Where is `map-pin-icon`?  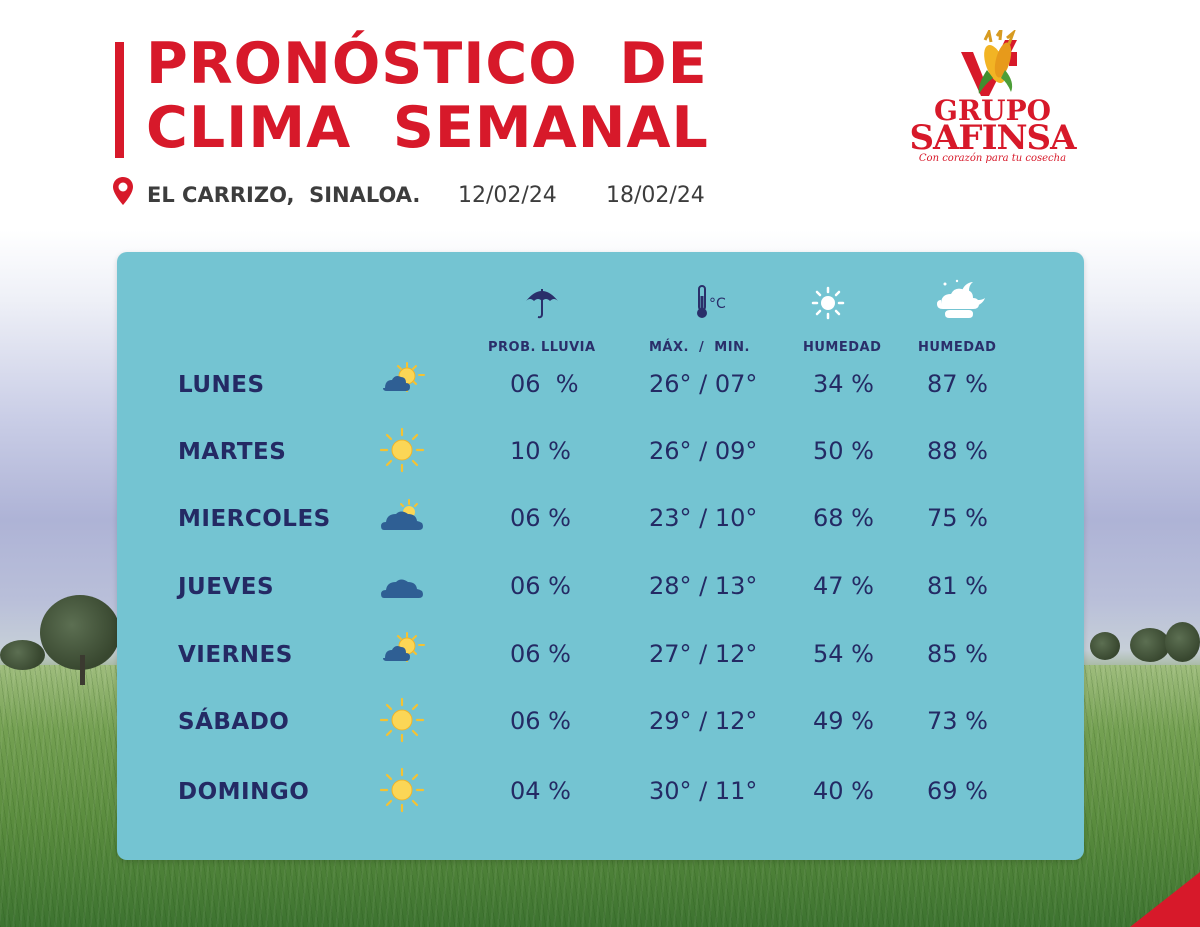
map-pin-icon is located at coordinates (123, 191).